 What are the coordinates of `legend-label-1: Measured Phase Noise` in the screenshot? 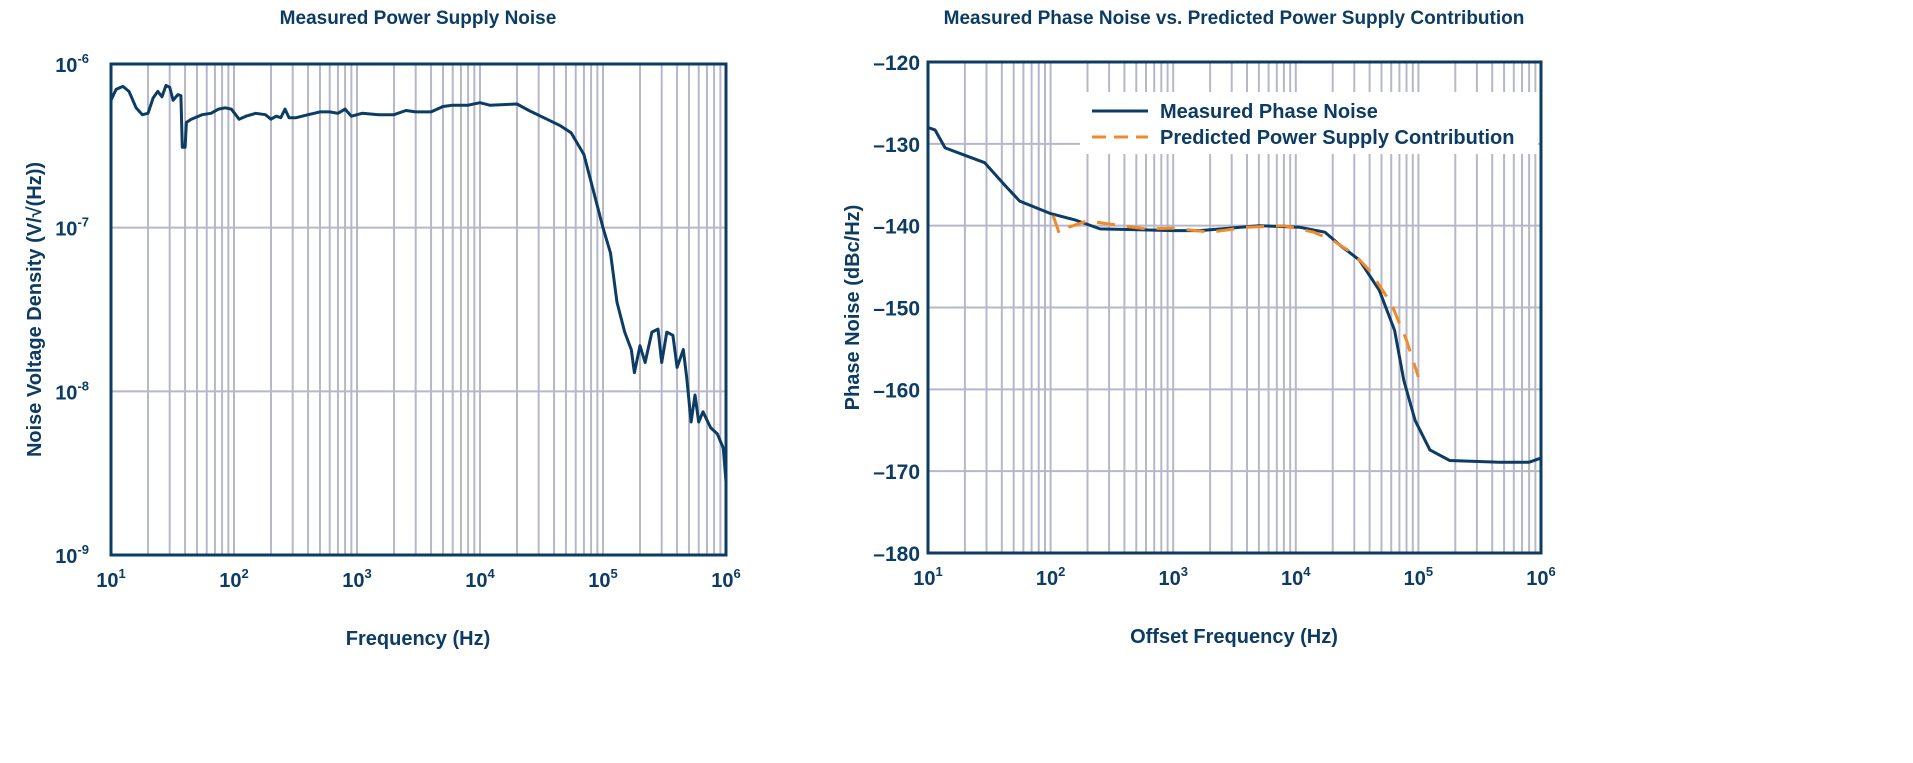 It's located at (1269, 112).